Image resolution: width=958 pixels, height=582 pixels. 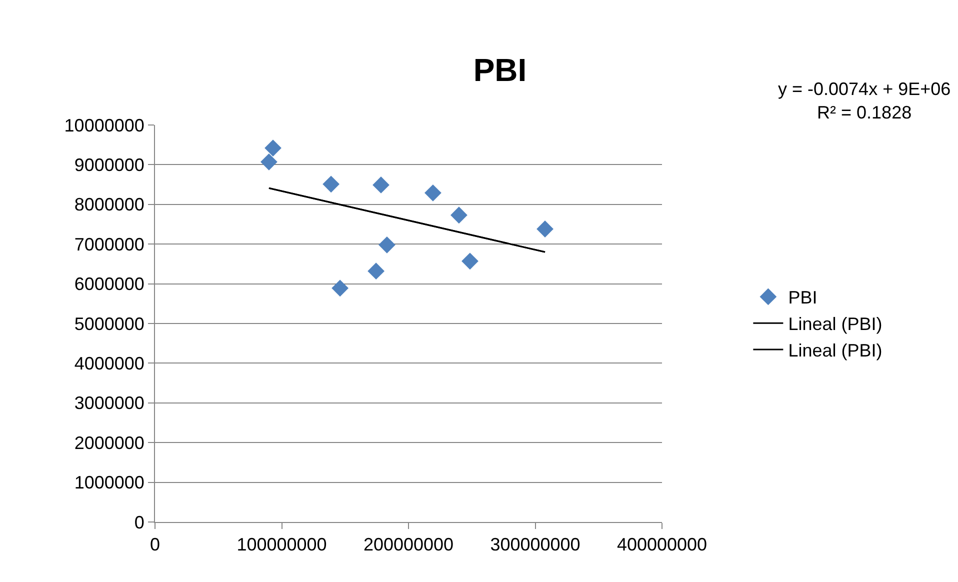 What do you see at coordinates (109, 204) in the screenshot?
I see `y-tick-label: 8000000` at bounding box center [109, 204].